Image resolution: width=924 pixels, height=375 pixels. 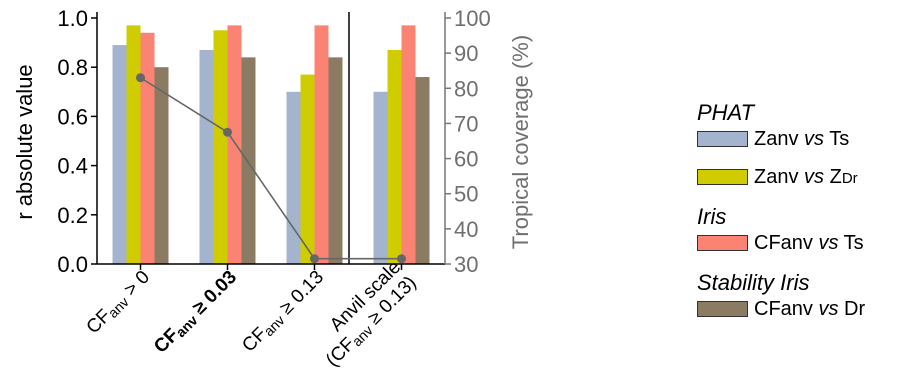 I want to click on y2-tick-label: 30, so click(x=466, y=264).